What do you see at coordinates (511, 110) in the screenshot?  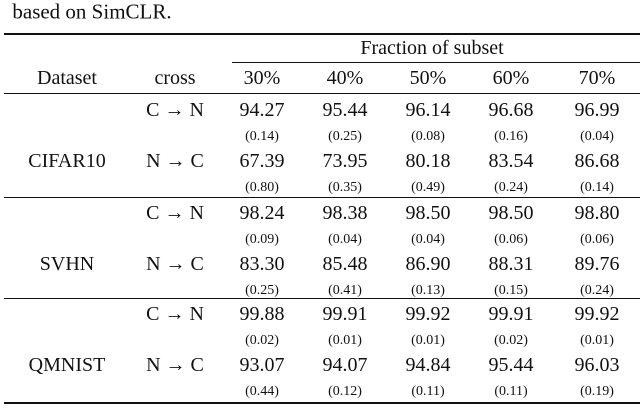 I see `value-cell: 96.68` at bounding box center [511, 110].